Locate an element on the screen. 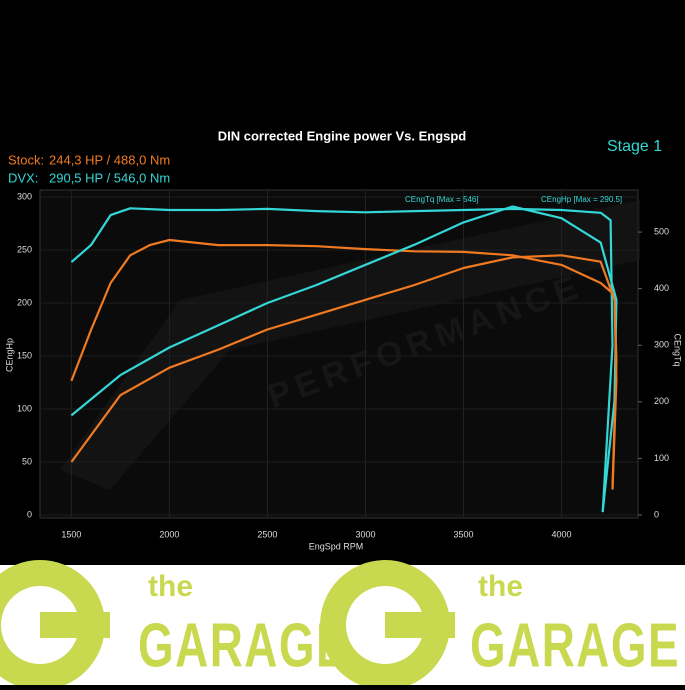 Image resolution: width=685 pixels, height=690 pixels. y2-tick-label: 500 is located at coordinates (661, 231).